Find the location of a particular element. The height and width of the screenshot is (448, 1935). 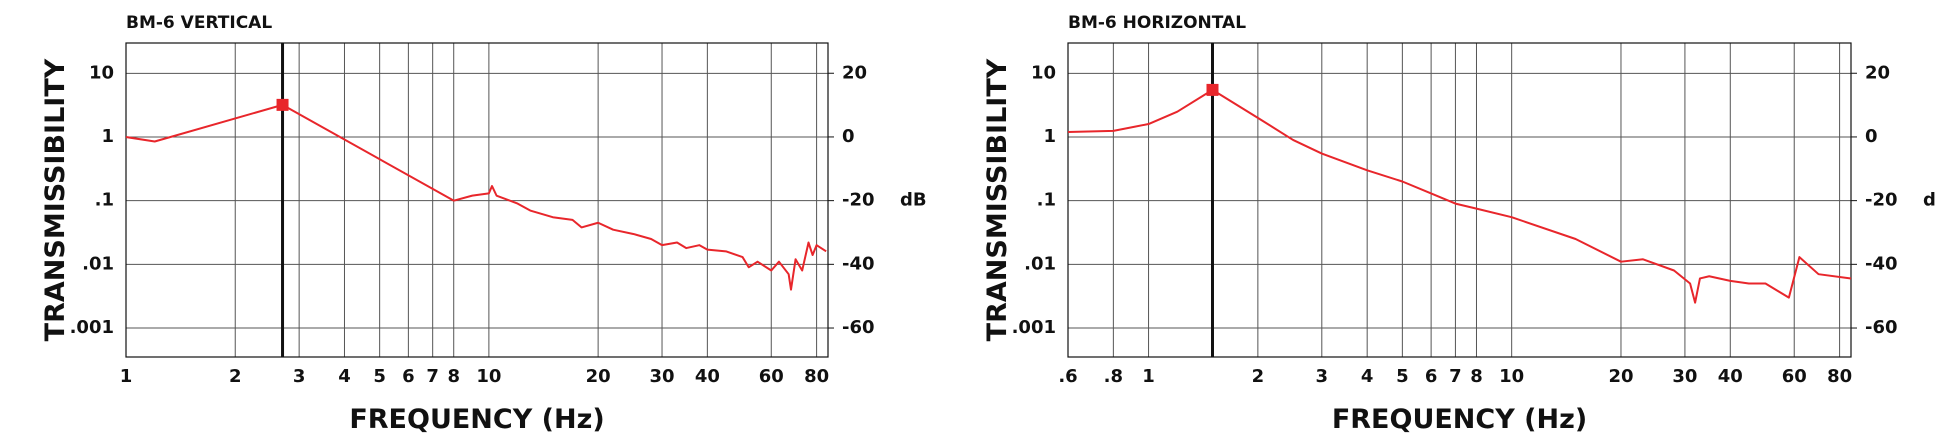

x-tick-label: .6 is located at coordinates (1067, 376).